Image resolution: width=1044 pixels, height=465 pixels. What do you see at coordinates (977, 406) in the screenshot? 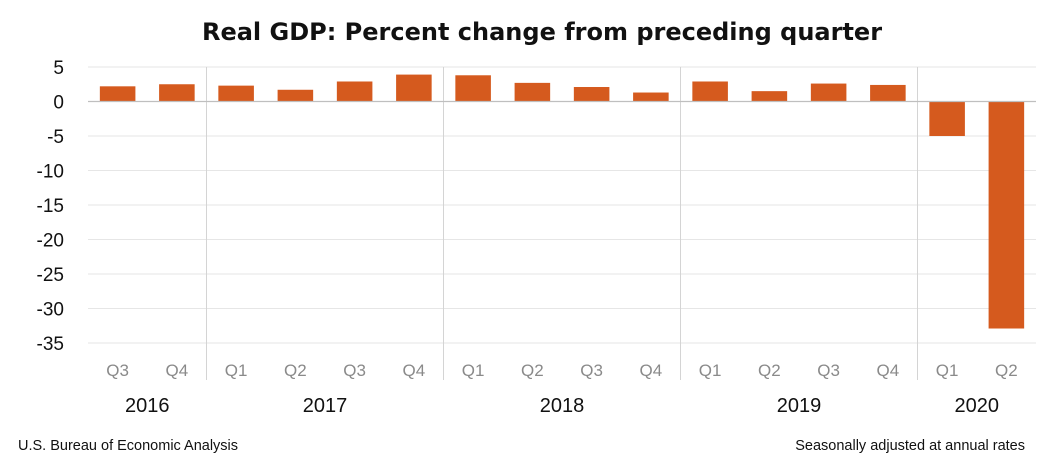
I see `year-label: 2020` at bounding box center [977, 406].